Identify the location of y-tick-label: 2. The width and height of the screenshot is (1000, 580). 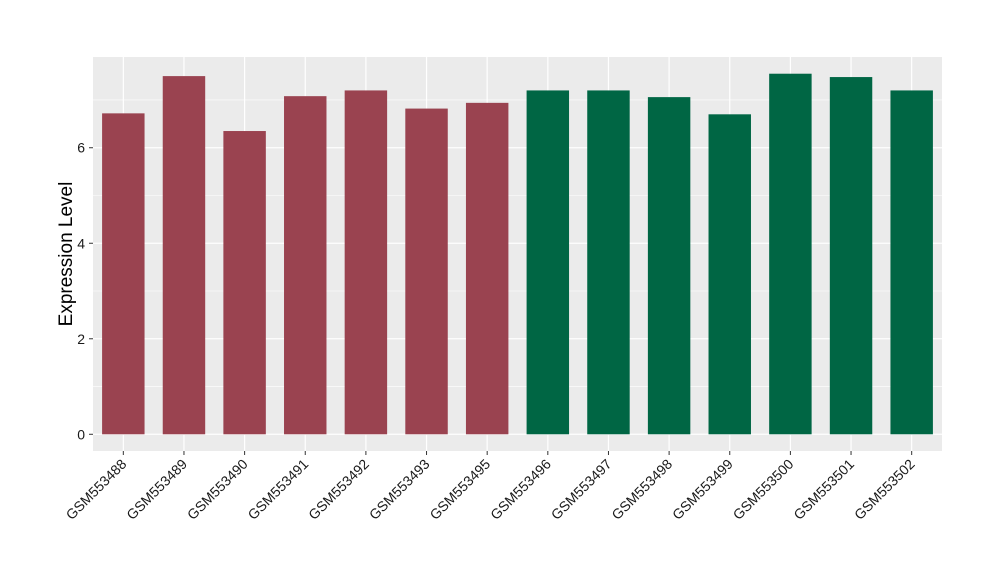
(81, 339).